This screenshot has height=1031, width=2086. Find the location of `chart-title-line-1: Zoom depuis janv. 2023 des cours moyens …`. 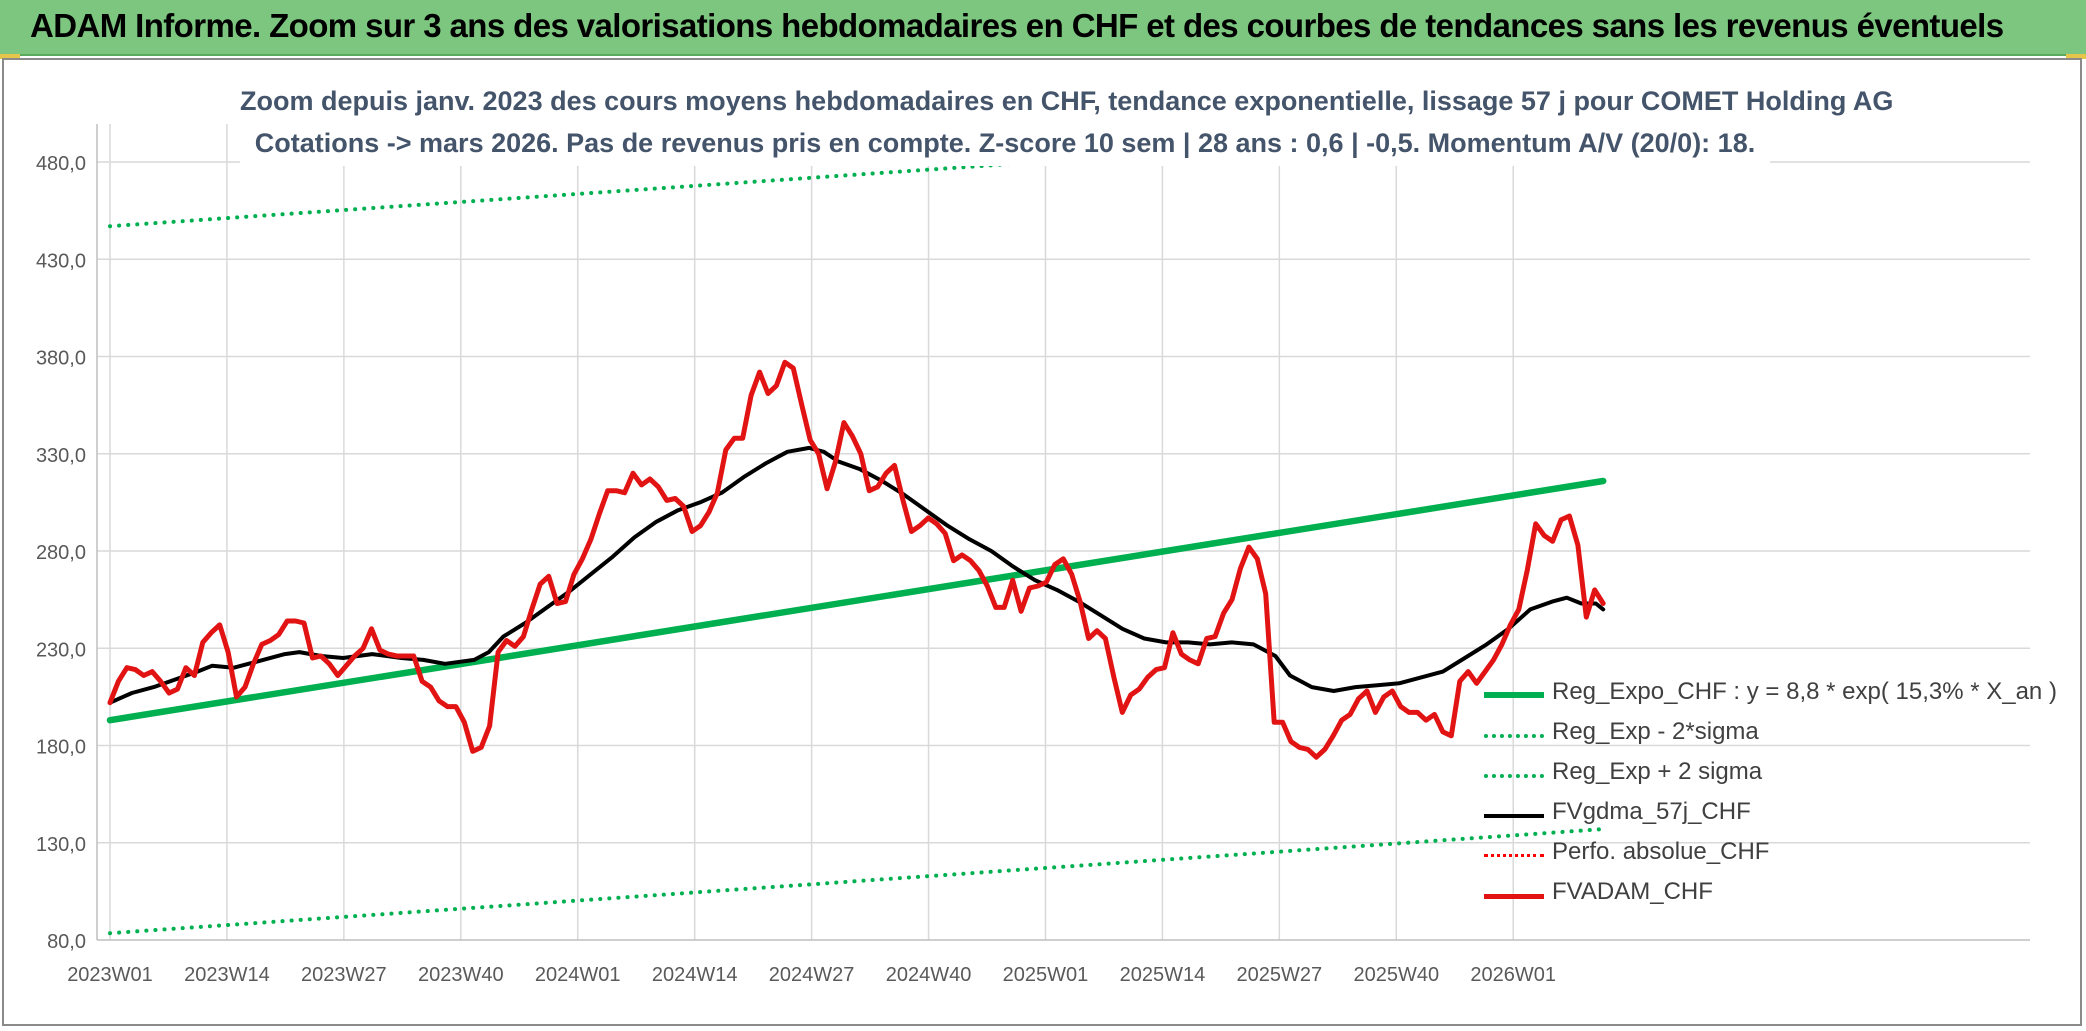

chart-title-line-1: Zoom depuis janv. 2023 des cours moyens … is located at coordinates (1067, 101).